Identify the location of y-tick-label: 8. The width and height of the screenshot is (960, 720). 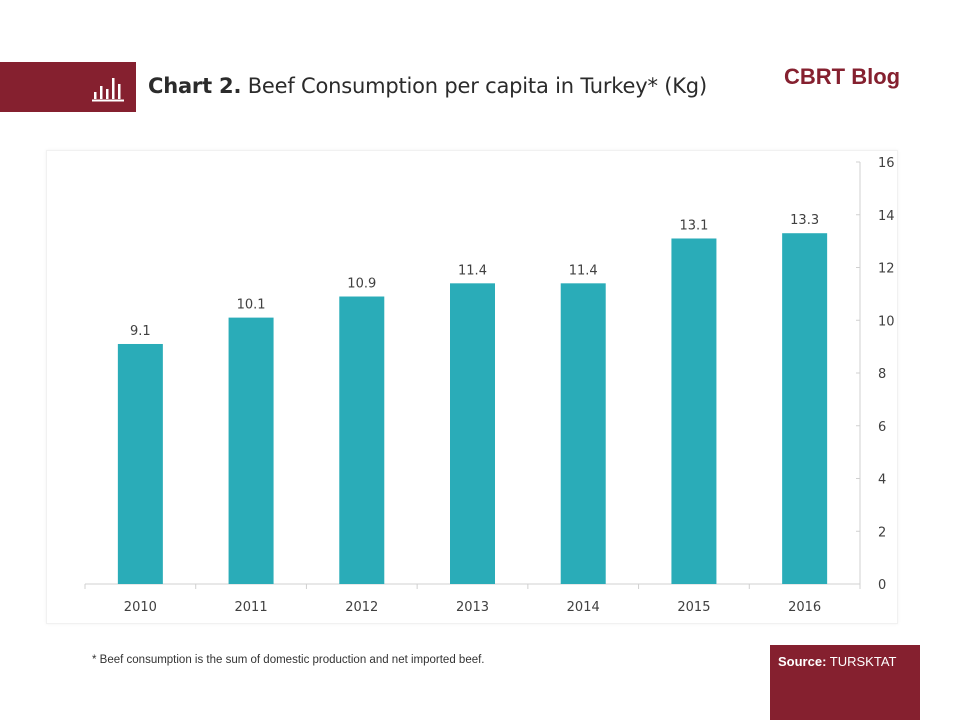
(882, 374).